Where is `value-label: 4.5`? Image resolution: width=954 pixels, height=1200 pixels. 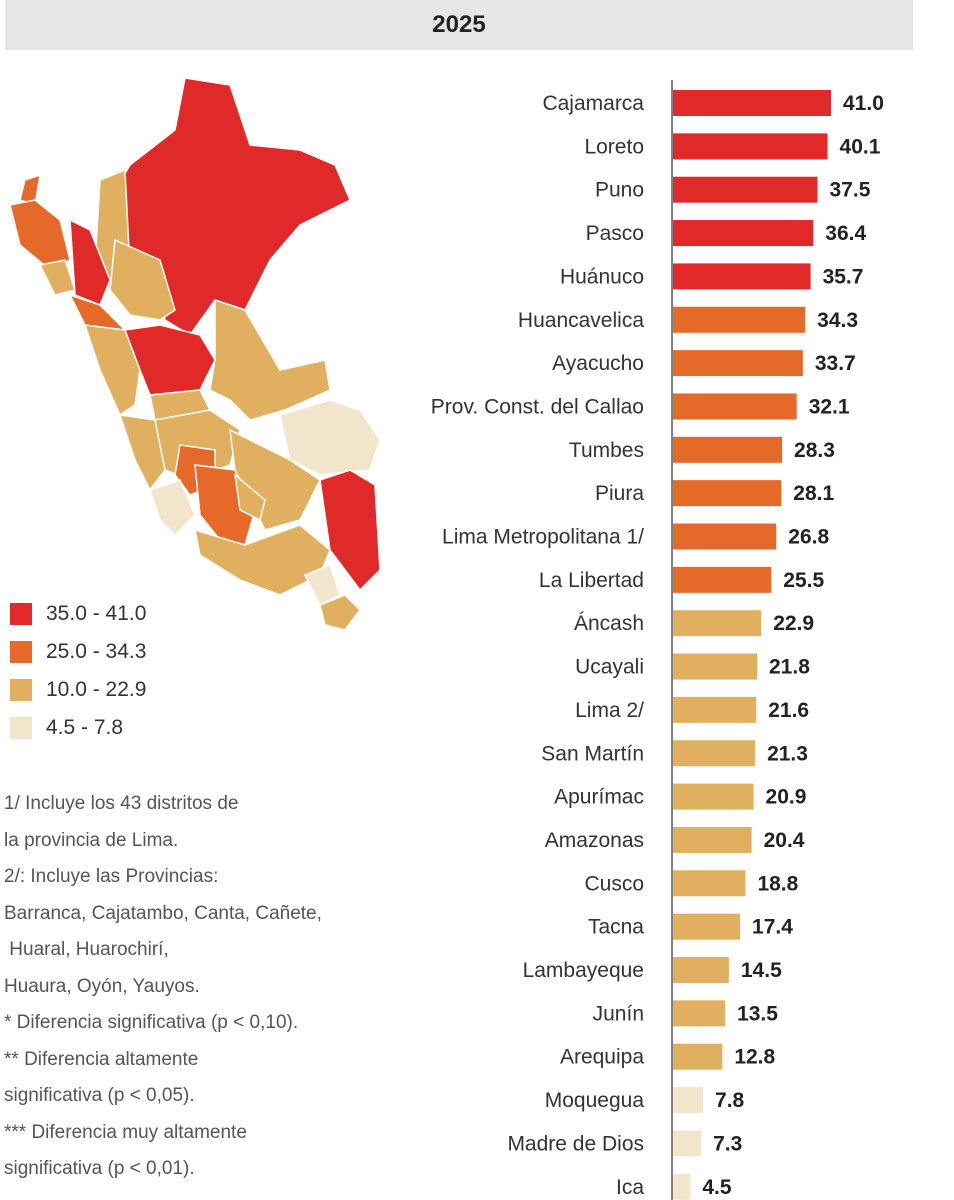
value-label: 4.5 is located at coordinates (717, 1187).